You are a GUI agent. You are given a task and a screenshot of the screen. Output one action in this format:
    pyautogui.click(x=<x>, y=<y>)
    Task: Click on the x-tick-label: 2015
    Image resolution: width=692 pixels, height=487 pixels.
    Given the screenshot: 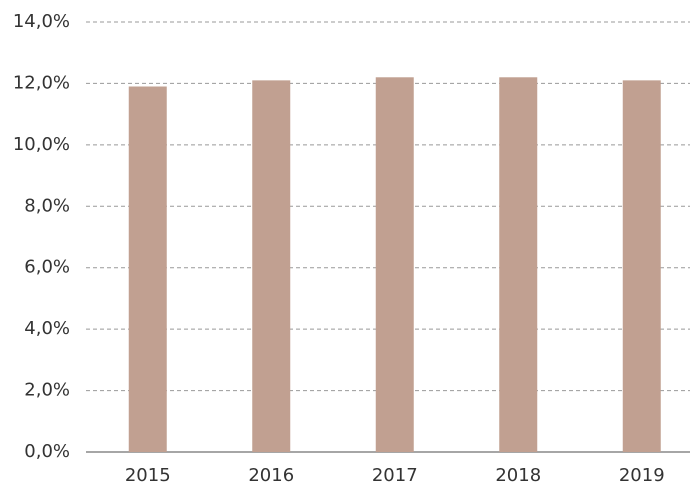 What is the action you would take?
    pyautogui.click(x=148, y=475)
    